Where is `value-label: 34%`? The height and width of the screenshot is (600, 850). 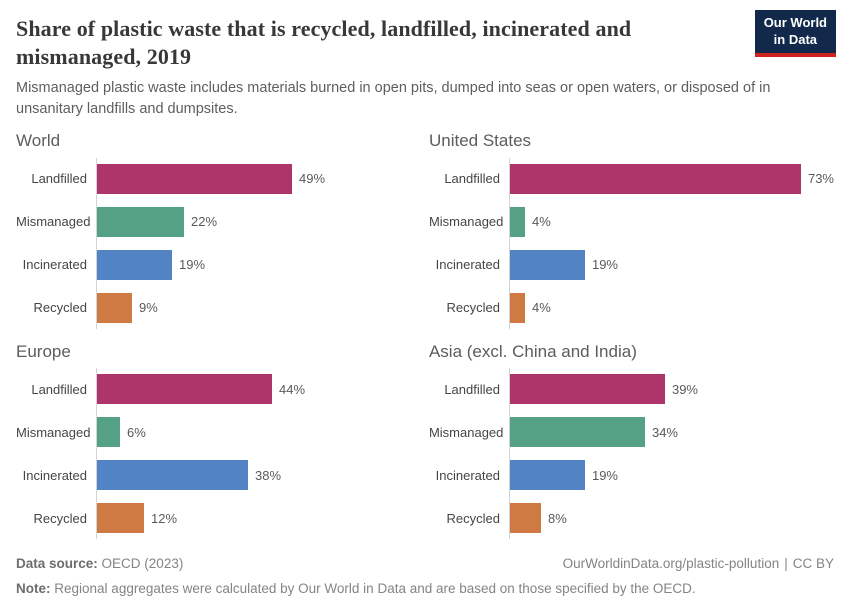 value-label: 34% is located at coordinates (664, 432).